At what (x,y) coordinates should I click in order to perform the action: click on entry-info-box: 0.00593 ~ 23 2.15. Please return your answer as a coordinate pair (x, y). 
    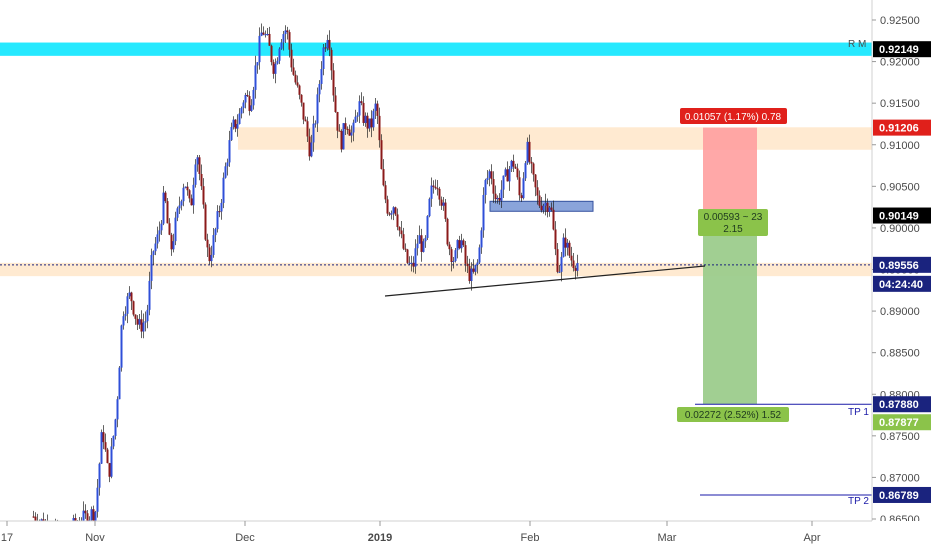
    Looking at the image, I should click on (733, 222).